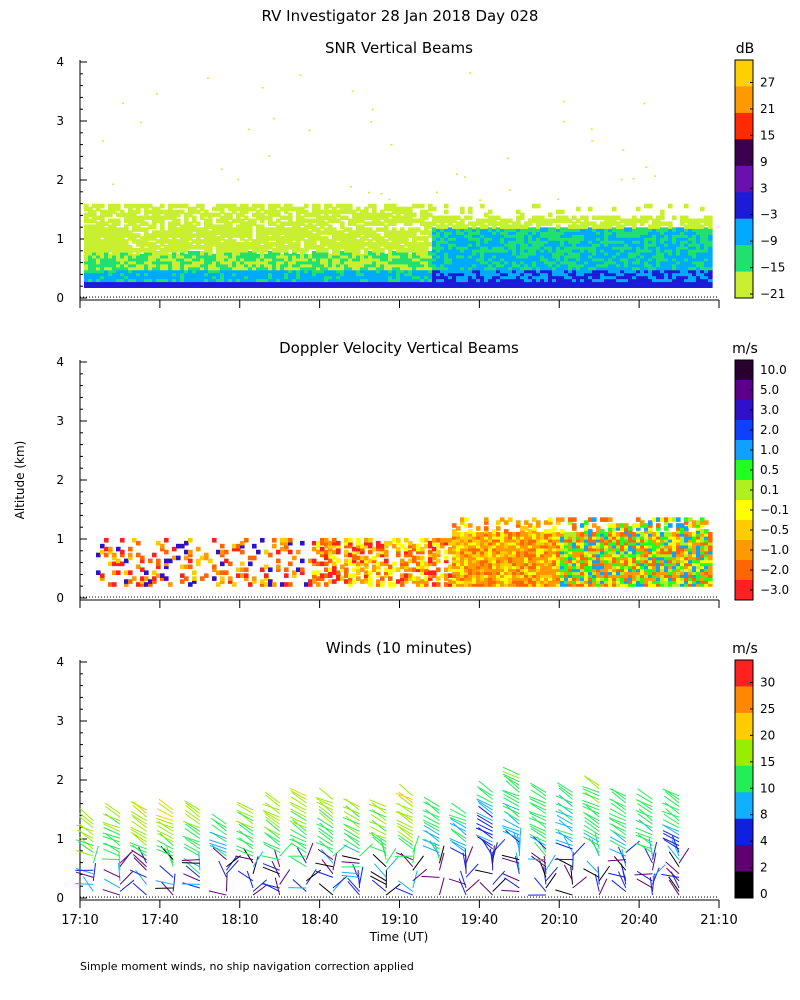  I want to click on colorbar-swatch, so click(744, 206).